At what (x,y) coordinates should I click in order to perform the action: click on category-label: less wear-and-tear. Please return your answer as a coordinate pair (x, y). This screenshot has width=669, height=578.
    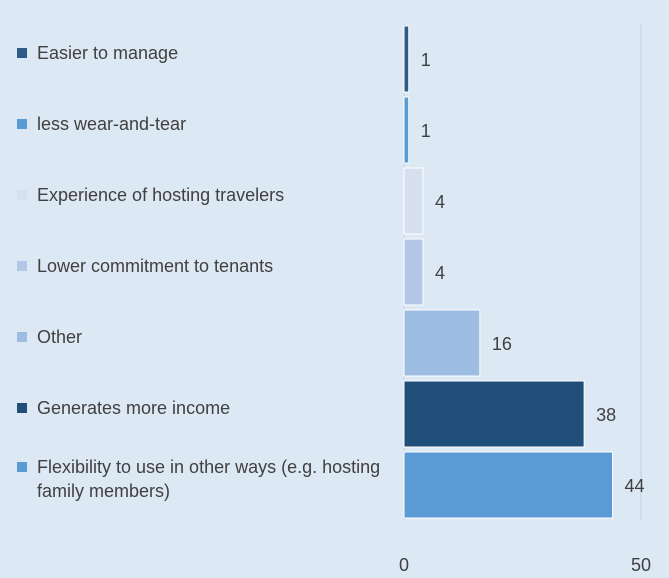
    Looking at the image, I should click on (209, 124).